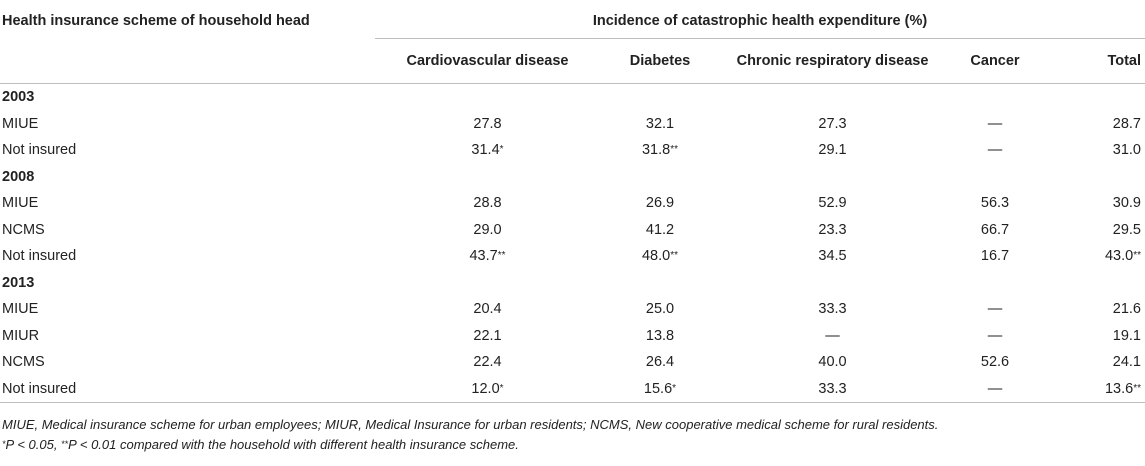 Image resolution: width=1145 pixels, height=466 pixels. Describe the element at coordinates (572, 309) in the screenshot. I see `table-row: MIUE 20.4 25.0 33.3 — 21.6` at that location.